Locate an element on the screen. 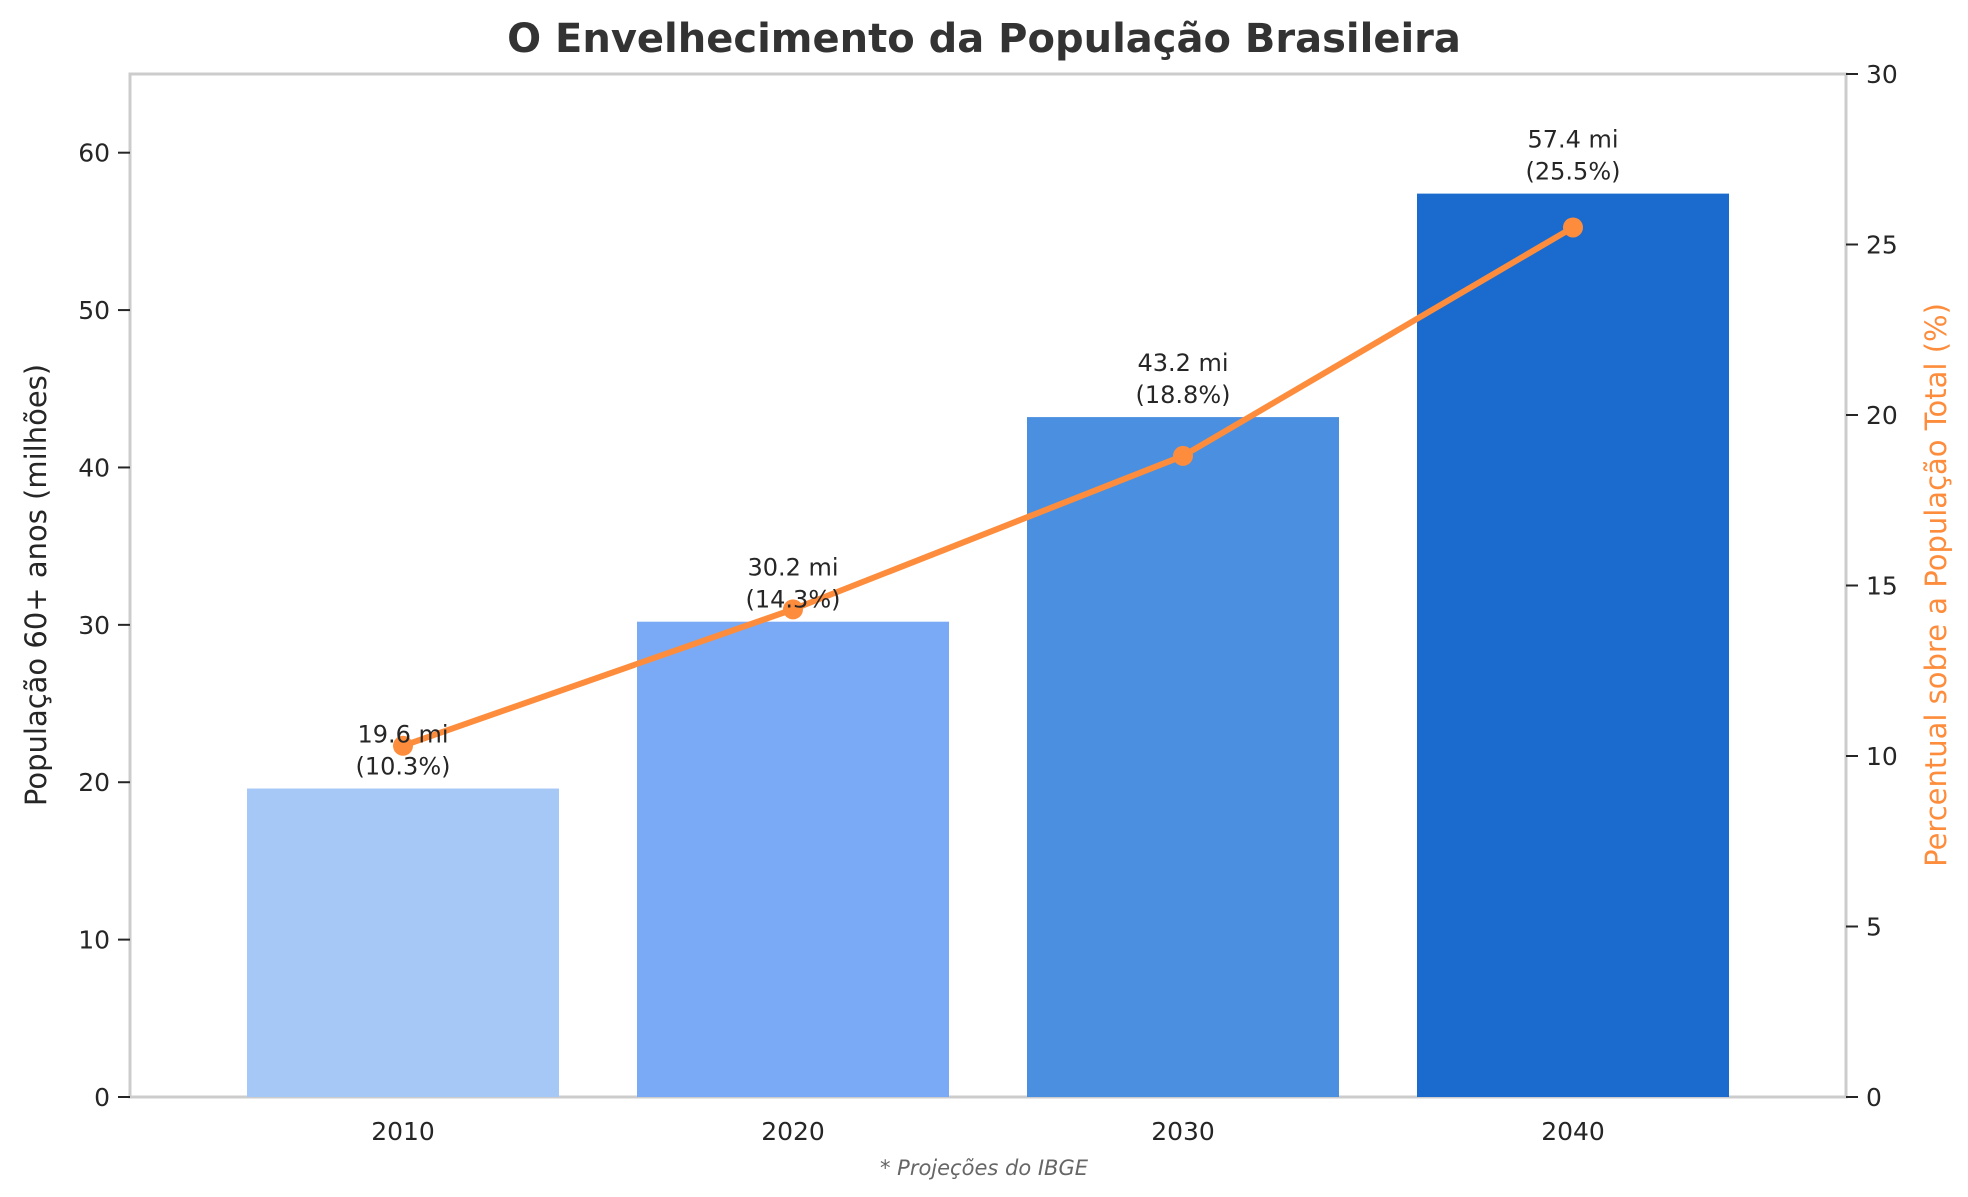  left-axis: 0 10 20 30 40 50 60 is located at coordinates (104, 625).